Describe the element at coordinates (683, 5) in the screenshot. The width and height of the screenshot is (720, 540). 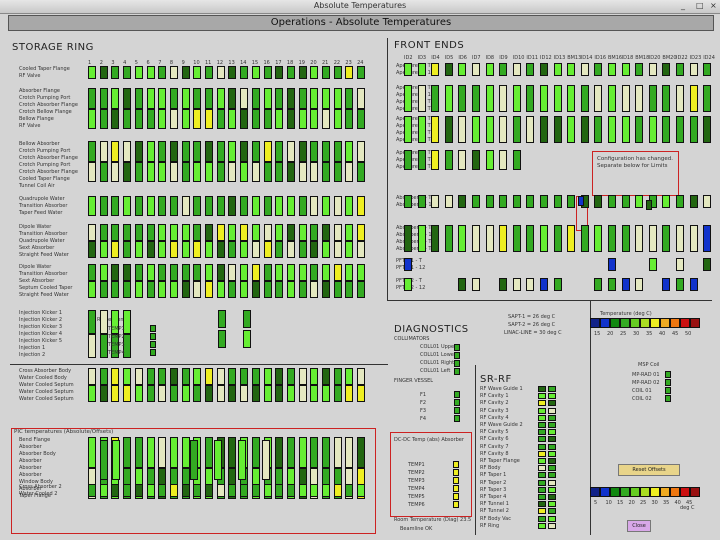
I see `minimize-icon: _` at that location.